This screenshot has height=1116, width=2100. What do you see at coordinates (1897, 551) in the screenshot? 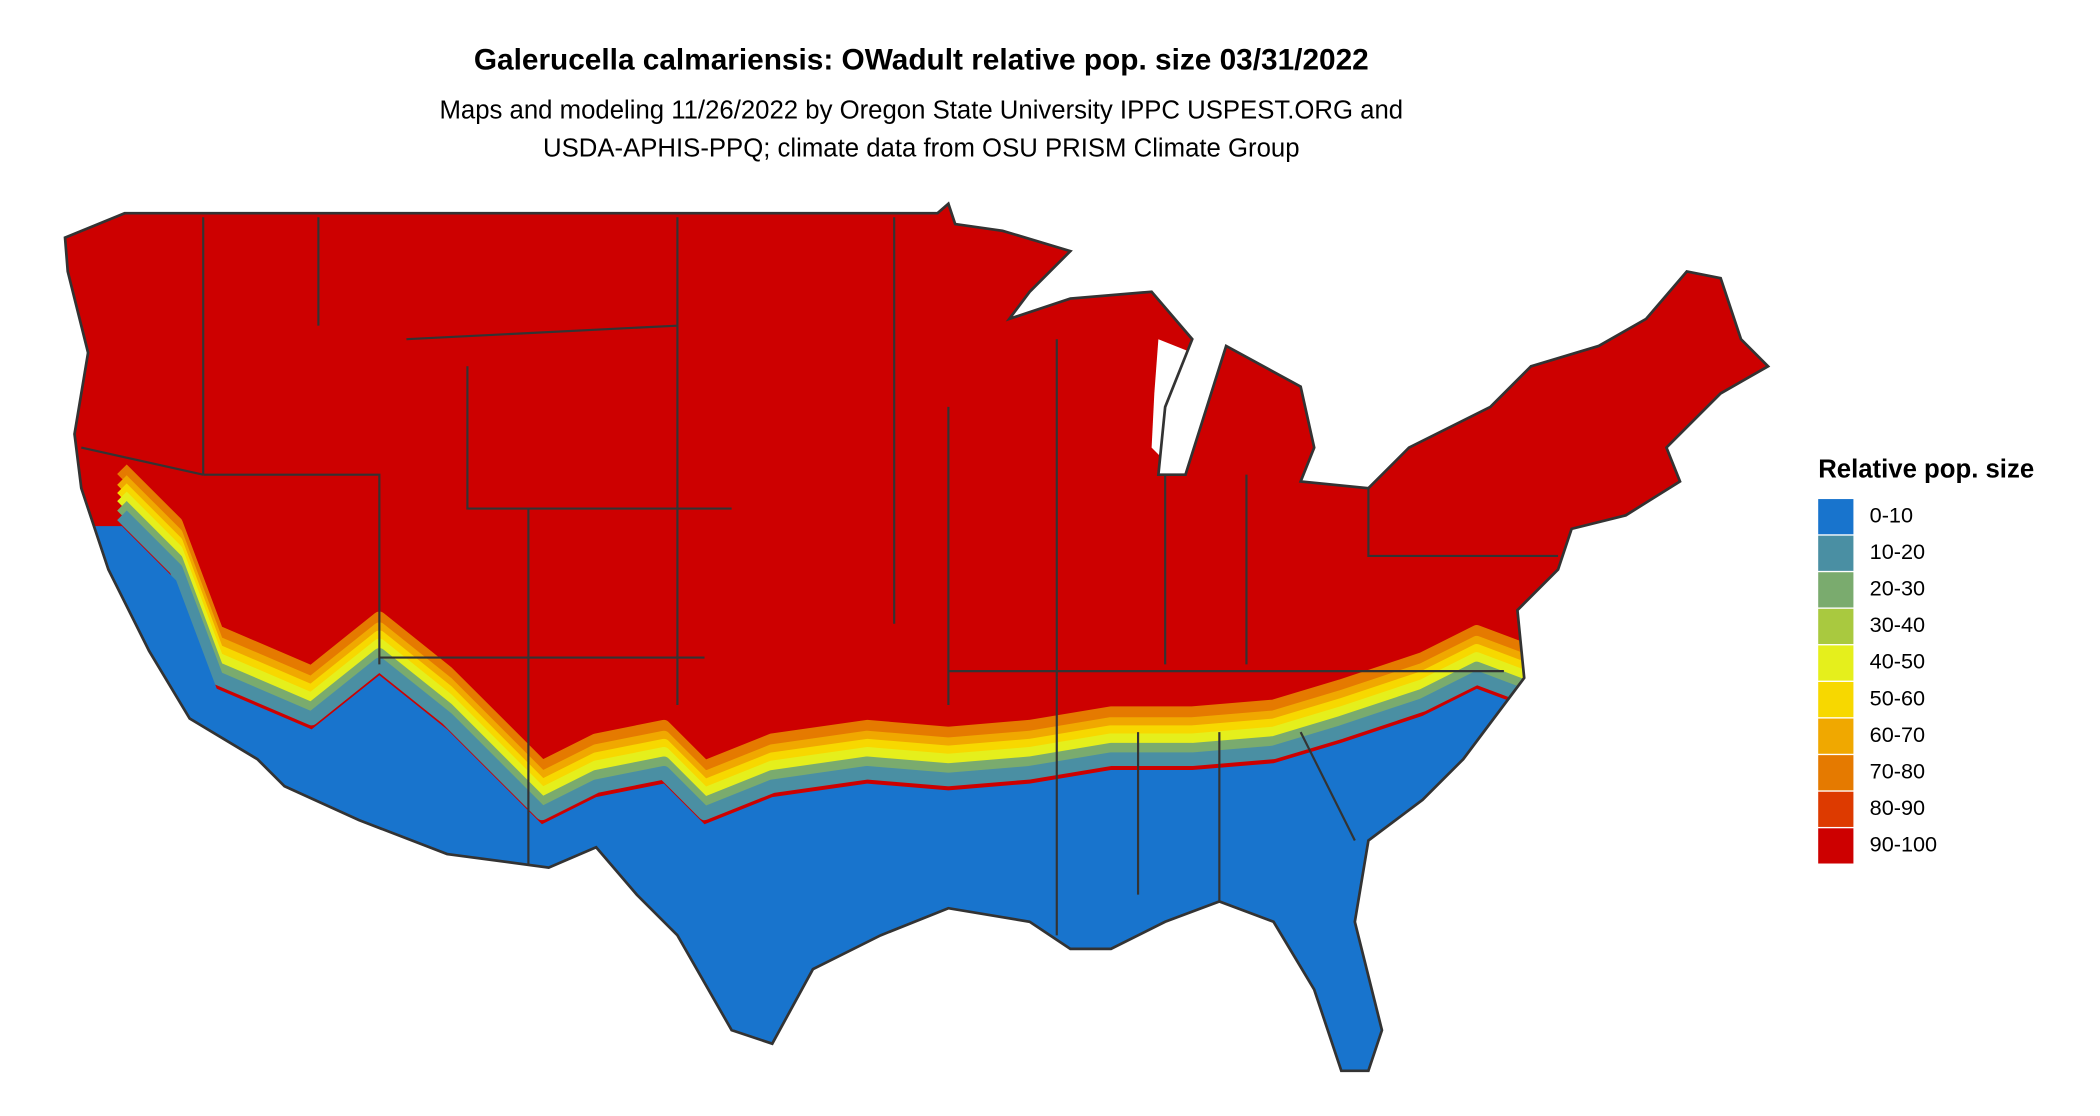
I see `legend-label: 10-20` at bounding box center [1897, 551].